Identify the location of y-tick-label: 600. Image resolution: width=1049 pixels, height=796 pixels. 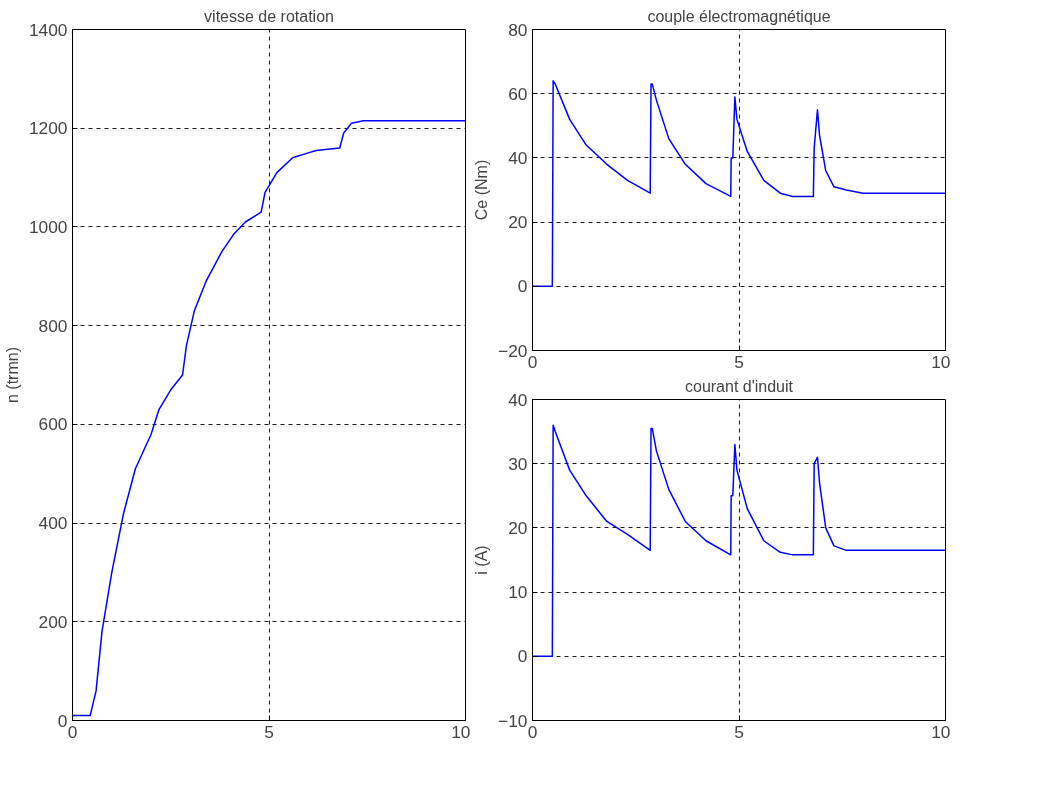
(53, 424).